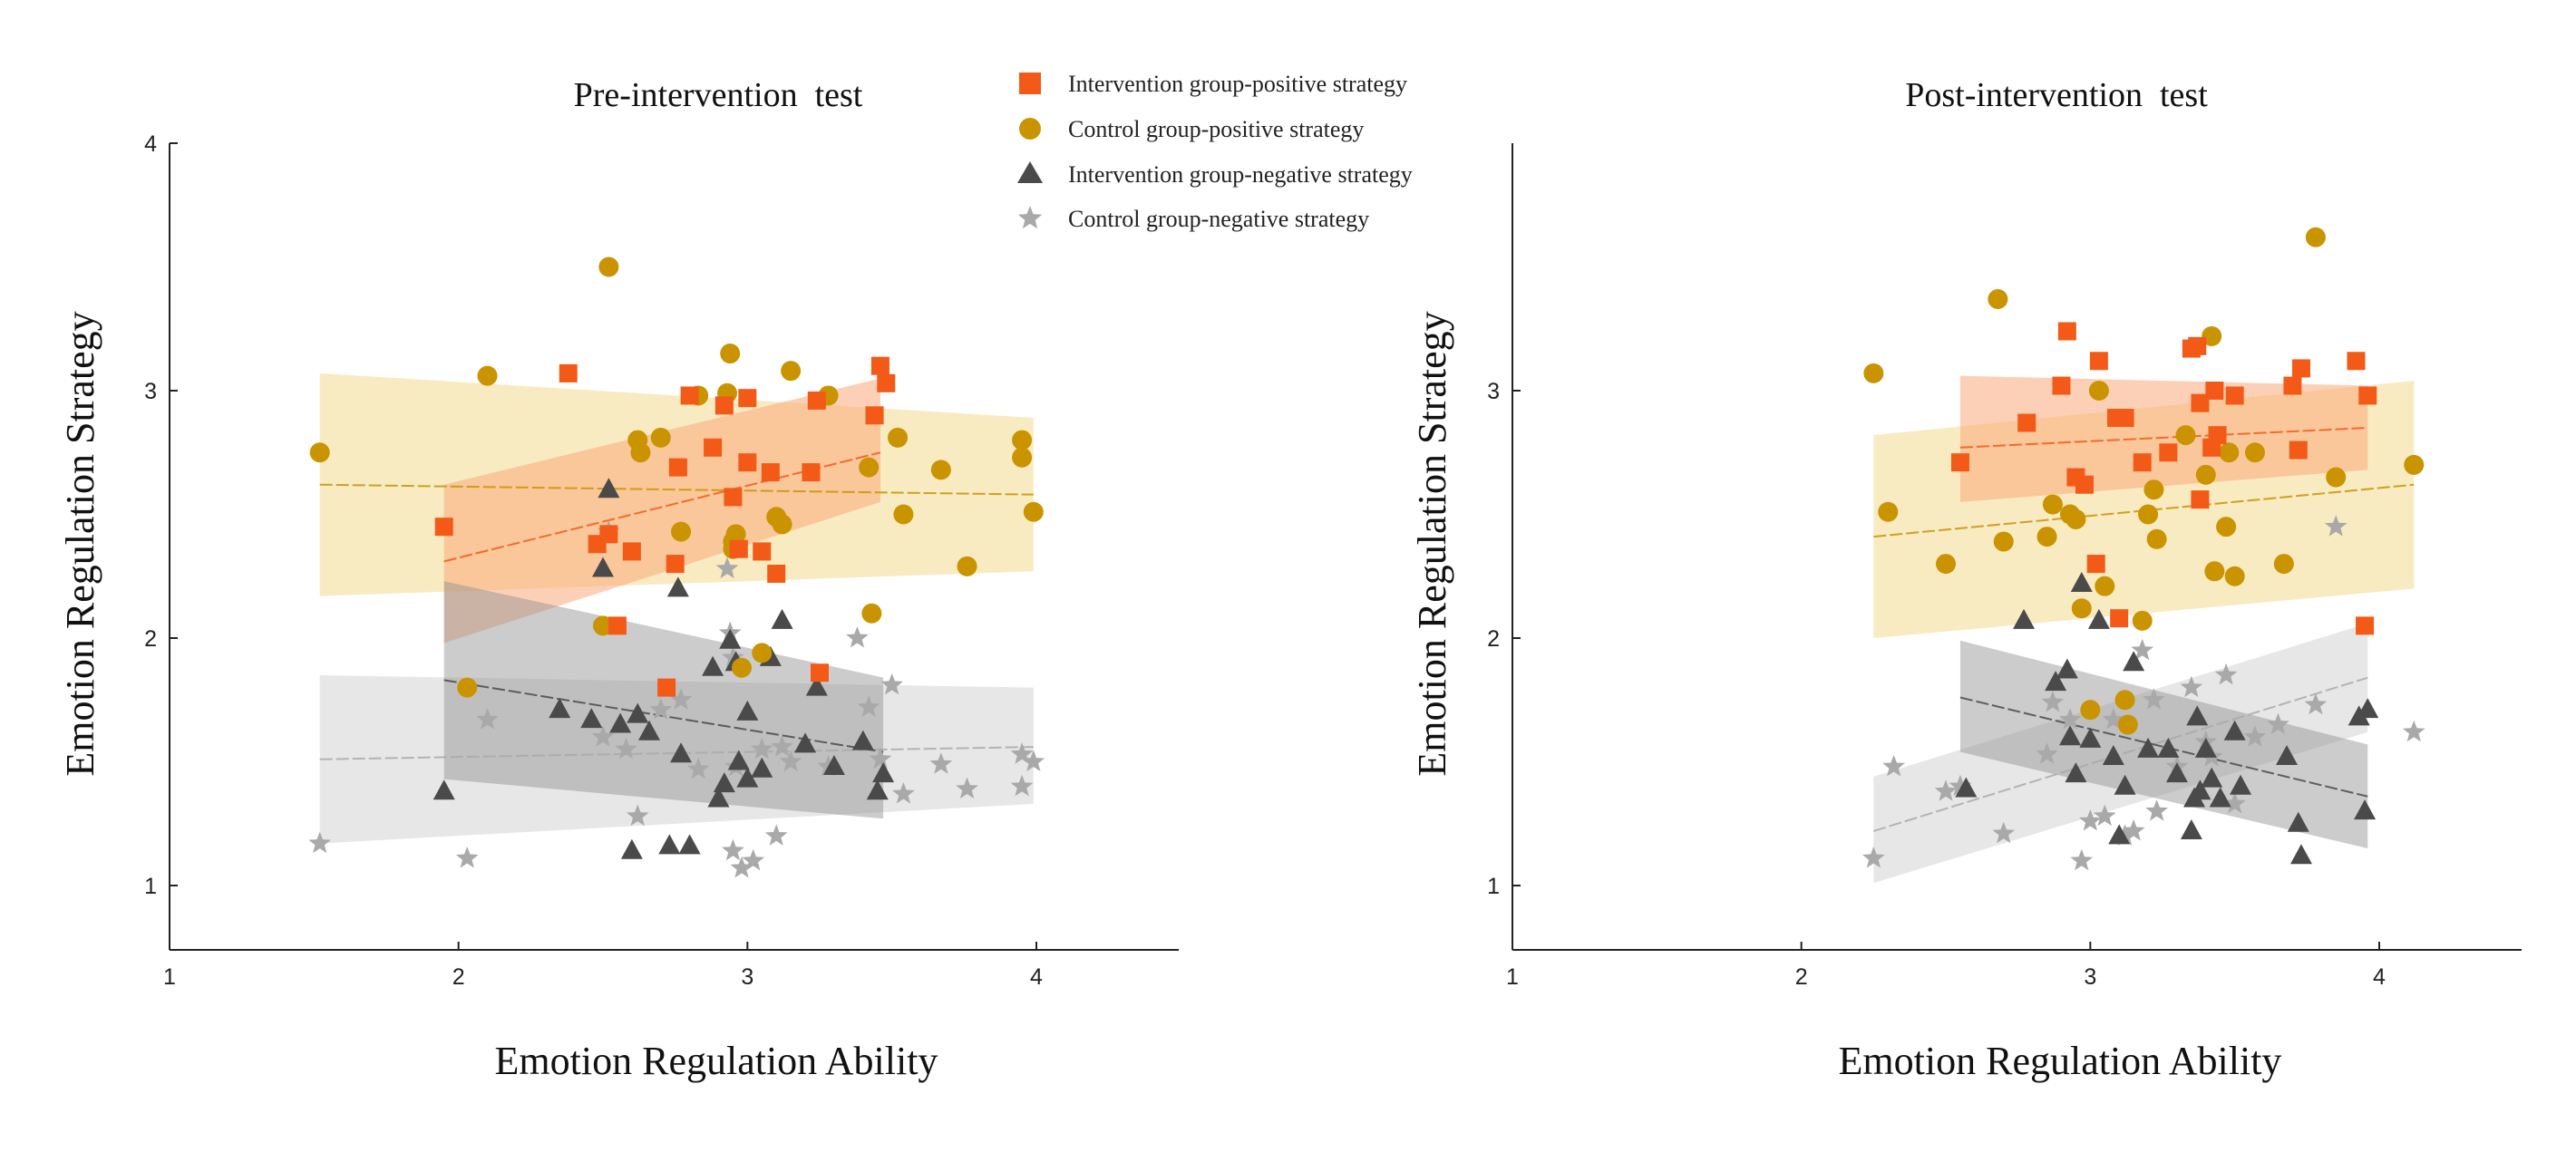  What do you see at coordinates (1801, 977) in the screenshot?
I see `x-tick-label: 2` at bounding box center [1801, 977].